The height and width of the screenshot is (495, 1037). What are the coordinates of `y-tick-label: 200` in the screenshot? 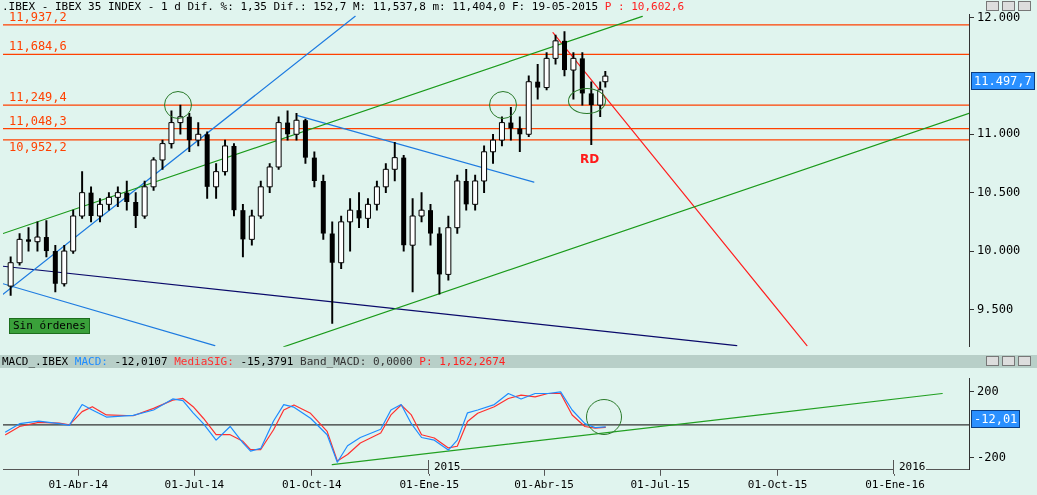 It's located at (988, 391).